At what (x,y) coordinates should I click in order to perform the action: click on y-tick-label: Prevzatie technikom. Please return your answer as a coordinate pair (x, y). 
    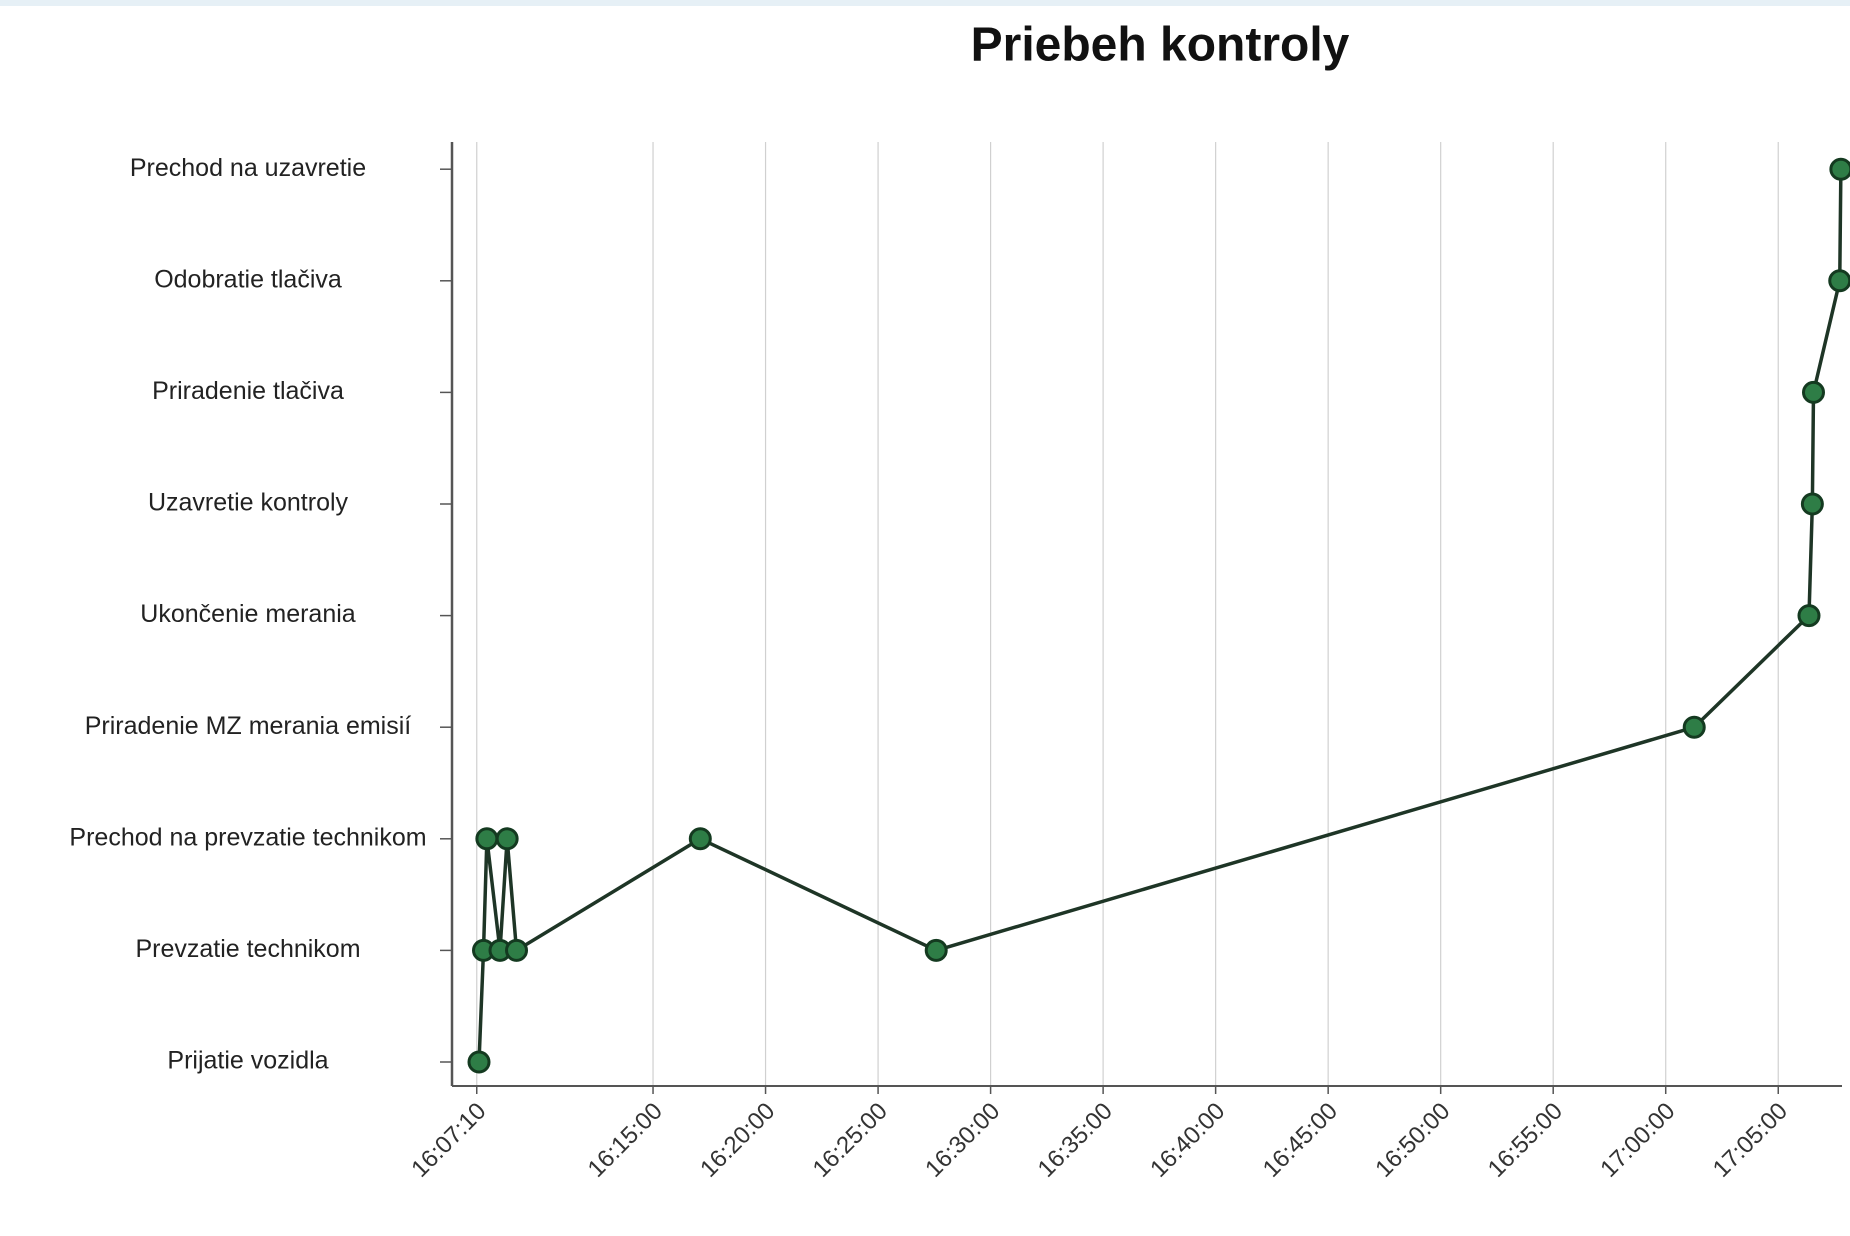
    Looking at the image, I should click on (247, 949).